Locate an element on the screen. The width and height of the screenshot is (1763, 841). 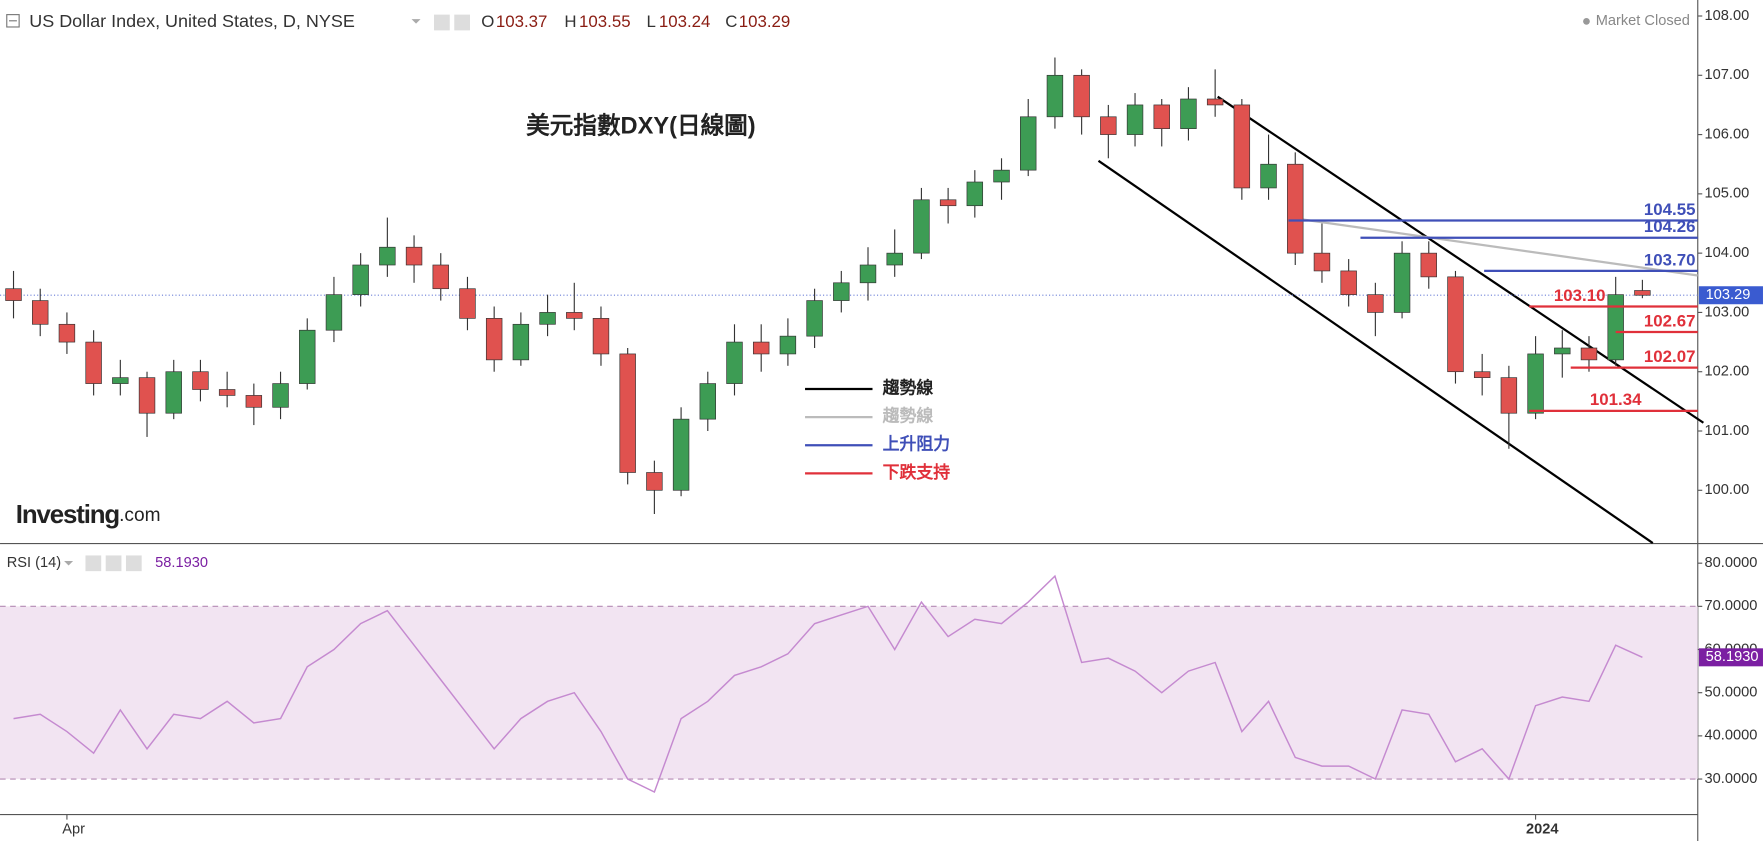
symbol-title: US Dollar Index, United States, D, NYSE is located at coordinates (192, 21).